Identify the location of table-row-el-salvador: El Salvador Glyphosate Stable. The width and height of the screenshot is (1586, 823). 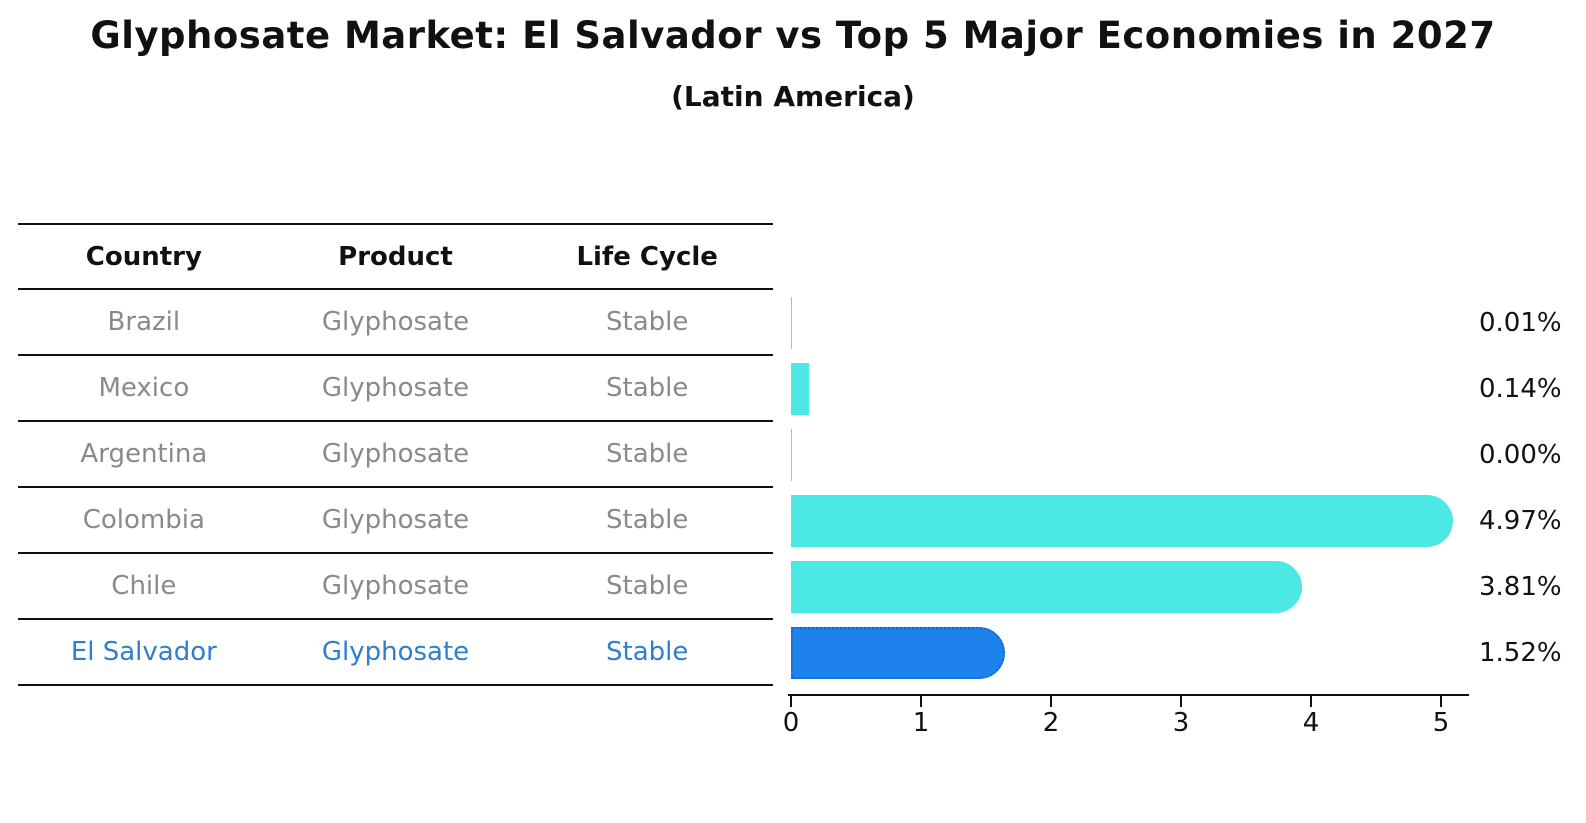
(395, 653).